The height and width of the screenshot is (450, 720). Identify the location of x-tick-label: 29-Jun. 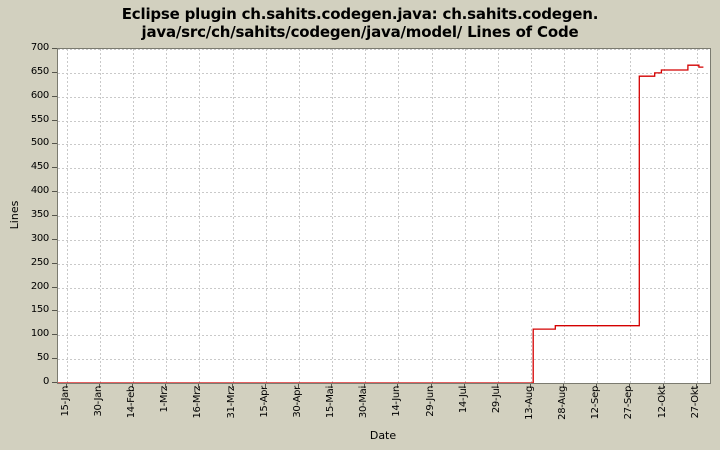
(430, 401).